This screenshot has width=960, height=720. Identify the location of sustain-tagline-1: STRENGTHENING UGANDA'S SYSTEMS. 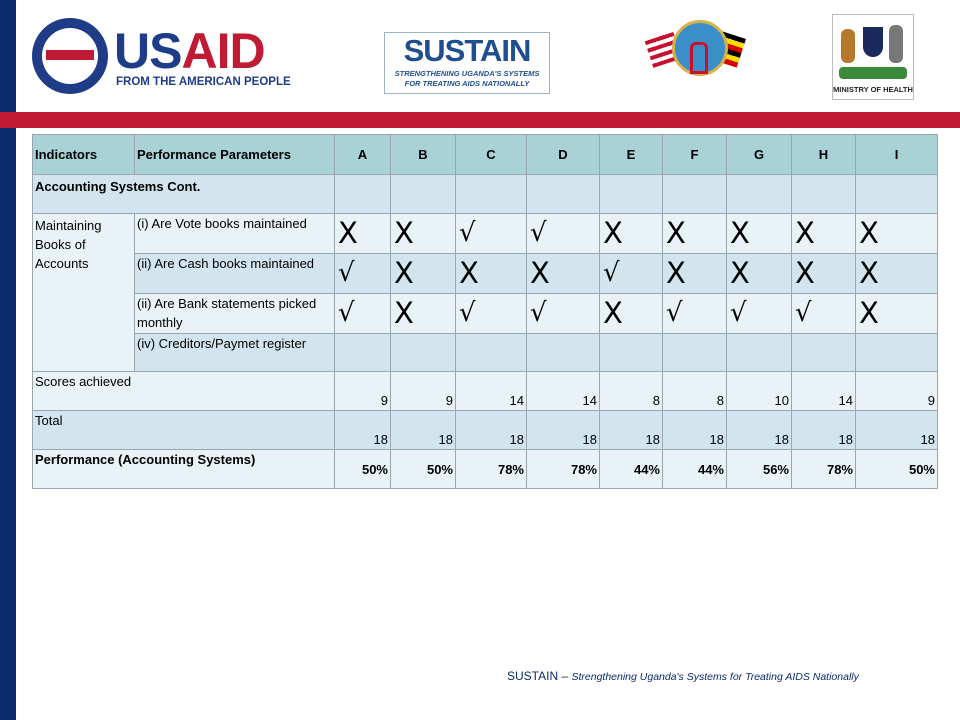
(467, 73).